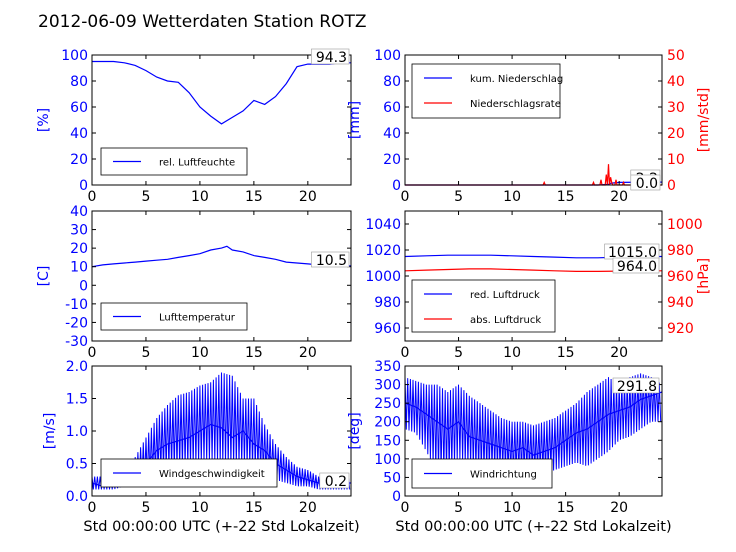 The width and height of the screenshot is (736, 552). Describe the element at coordinates (76, 323) in the screenshot. I see `panel-2-ytick-label-1: -20` at that location.